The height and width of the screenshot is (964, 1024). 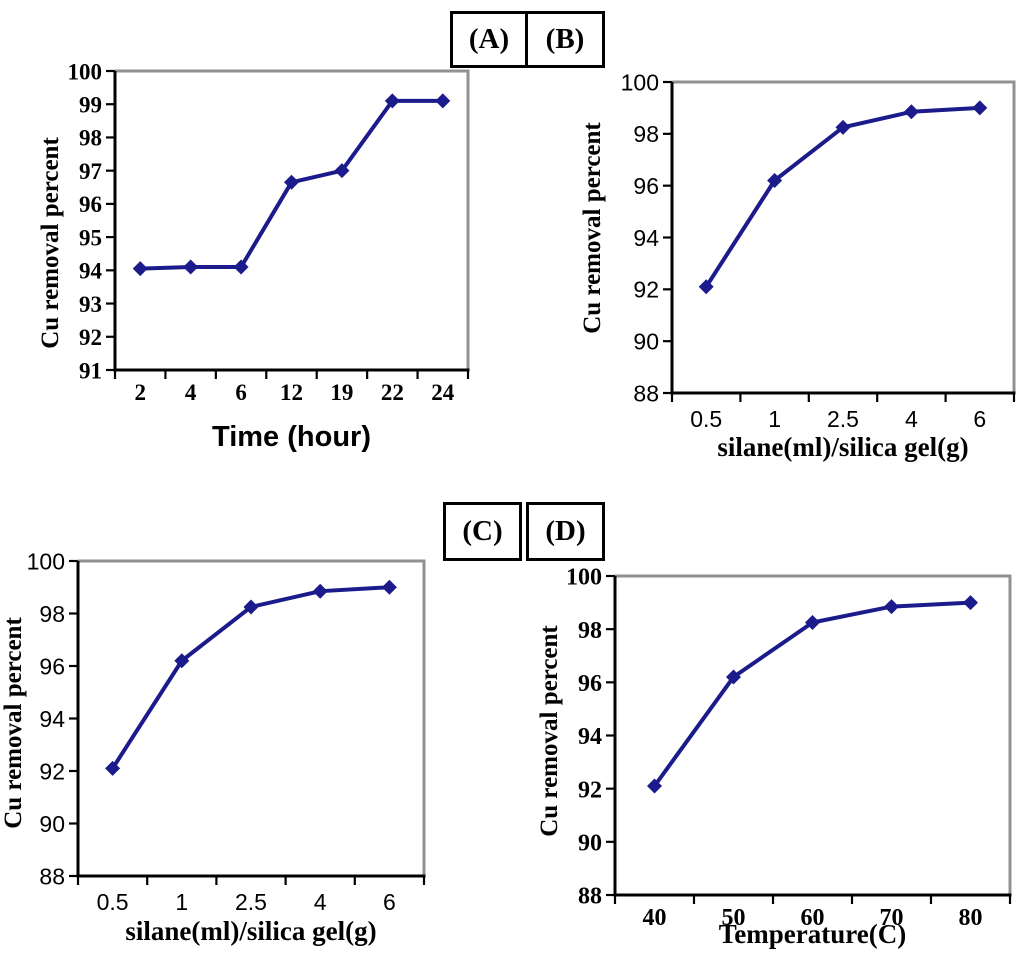 I want to click on x-tick-label: 50, so click(x=734, y=918).